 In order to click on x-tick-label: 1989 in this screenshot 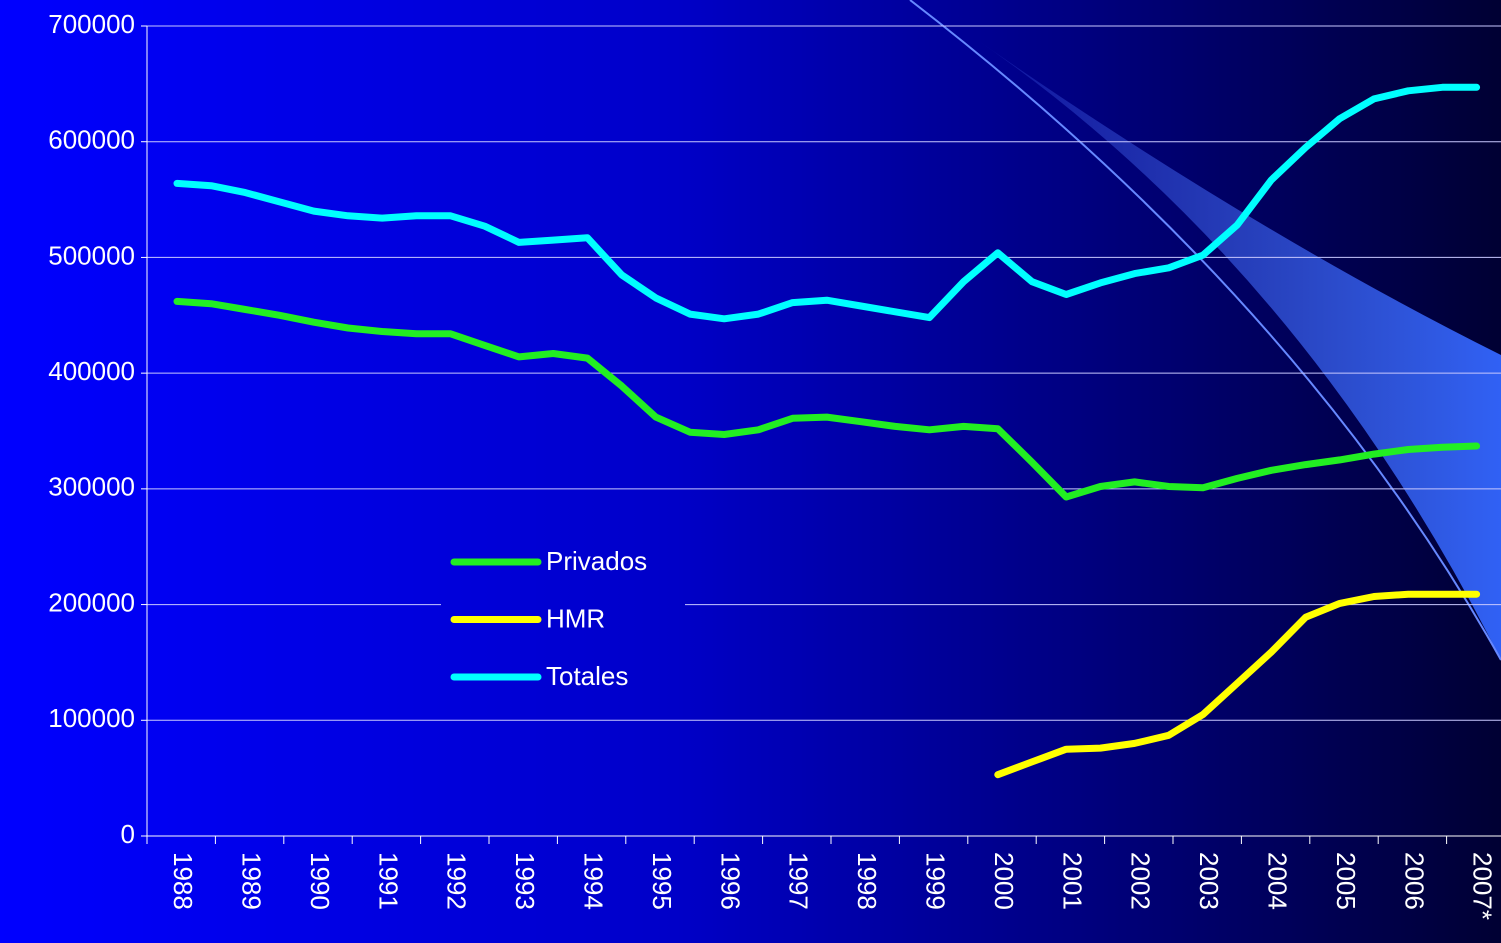, I will do `click(252, 881)`.